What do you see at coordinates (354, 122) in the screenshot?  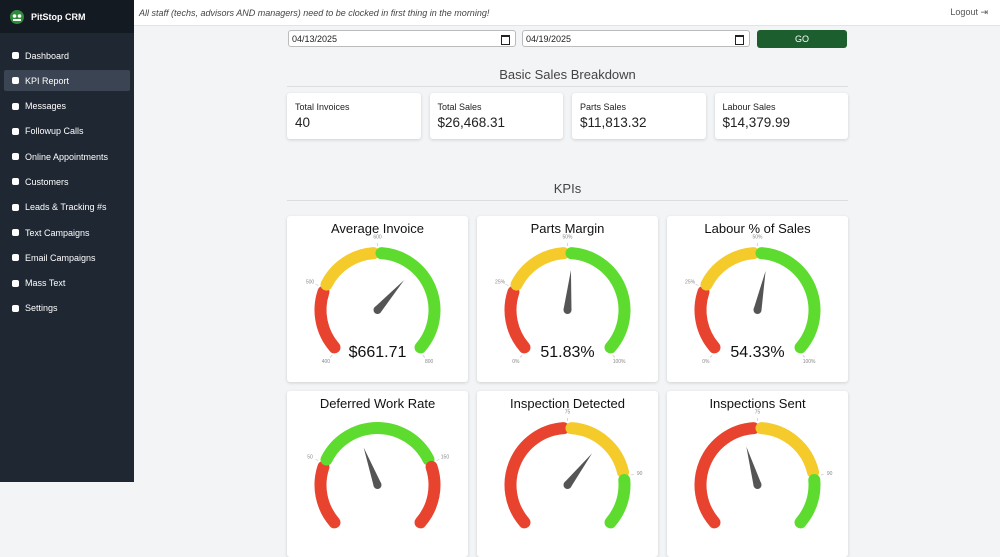 I see `sales-value: 40` at bounding box center [354, 122].